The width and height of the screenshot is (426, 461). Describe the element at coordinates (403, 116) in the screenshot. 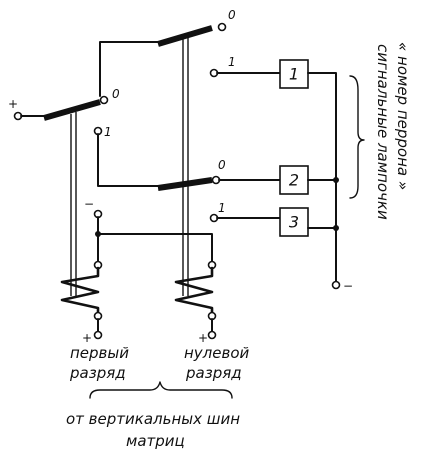

I see `caption-platform-number: « номер перрона »` at that location.